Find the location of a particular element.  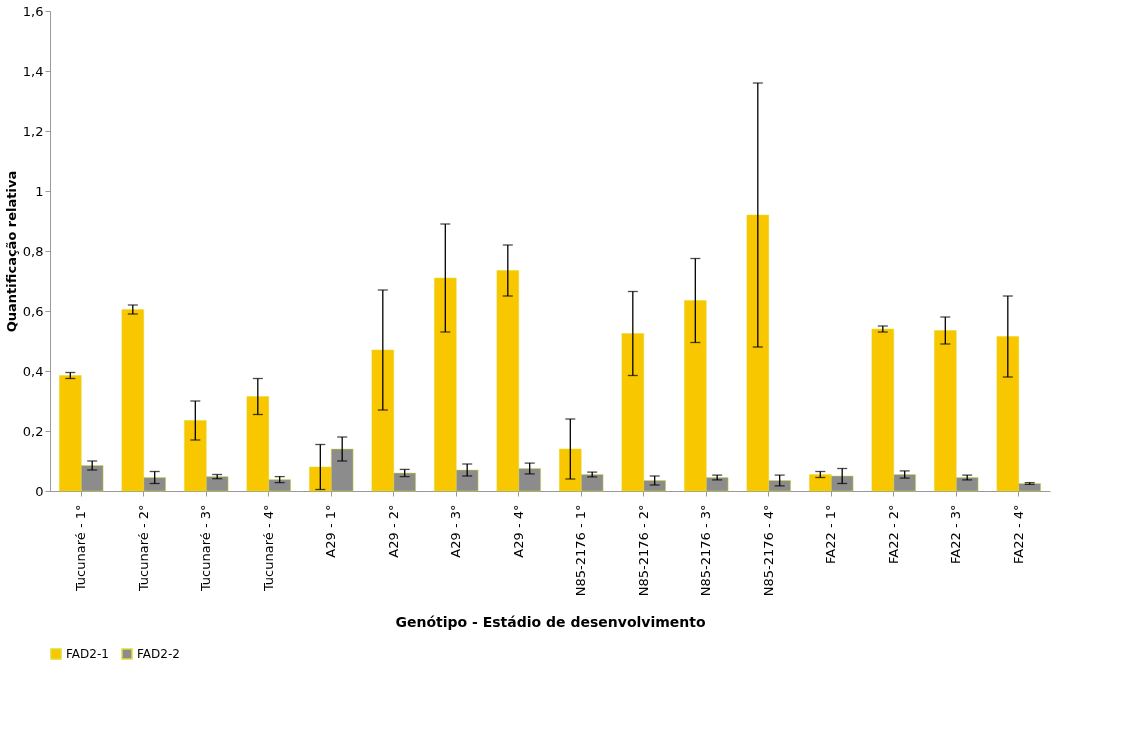

y-axis-title: Quantificação relativa is located at coordinates (11, 251).